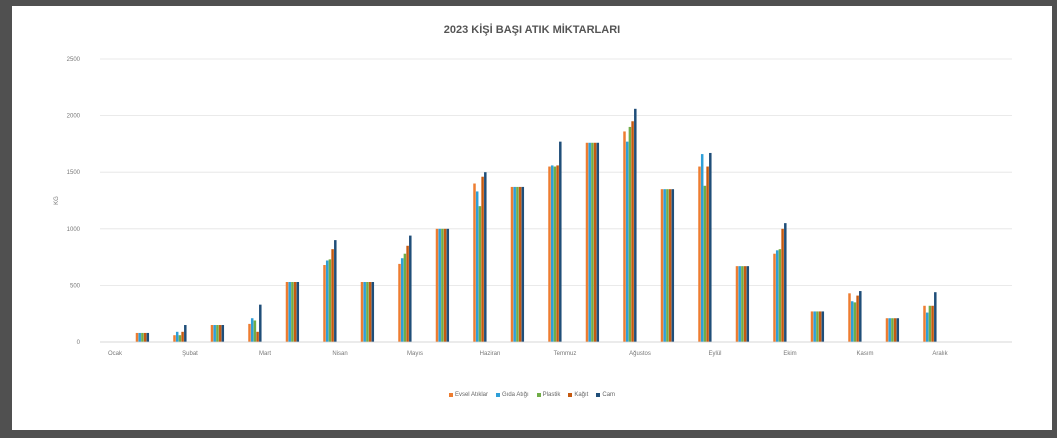  I want to click on x-tick-label: Aralık, so click(940, 354).